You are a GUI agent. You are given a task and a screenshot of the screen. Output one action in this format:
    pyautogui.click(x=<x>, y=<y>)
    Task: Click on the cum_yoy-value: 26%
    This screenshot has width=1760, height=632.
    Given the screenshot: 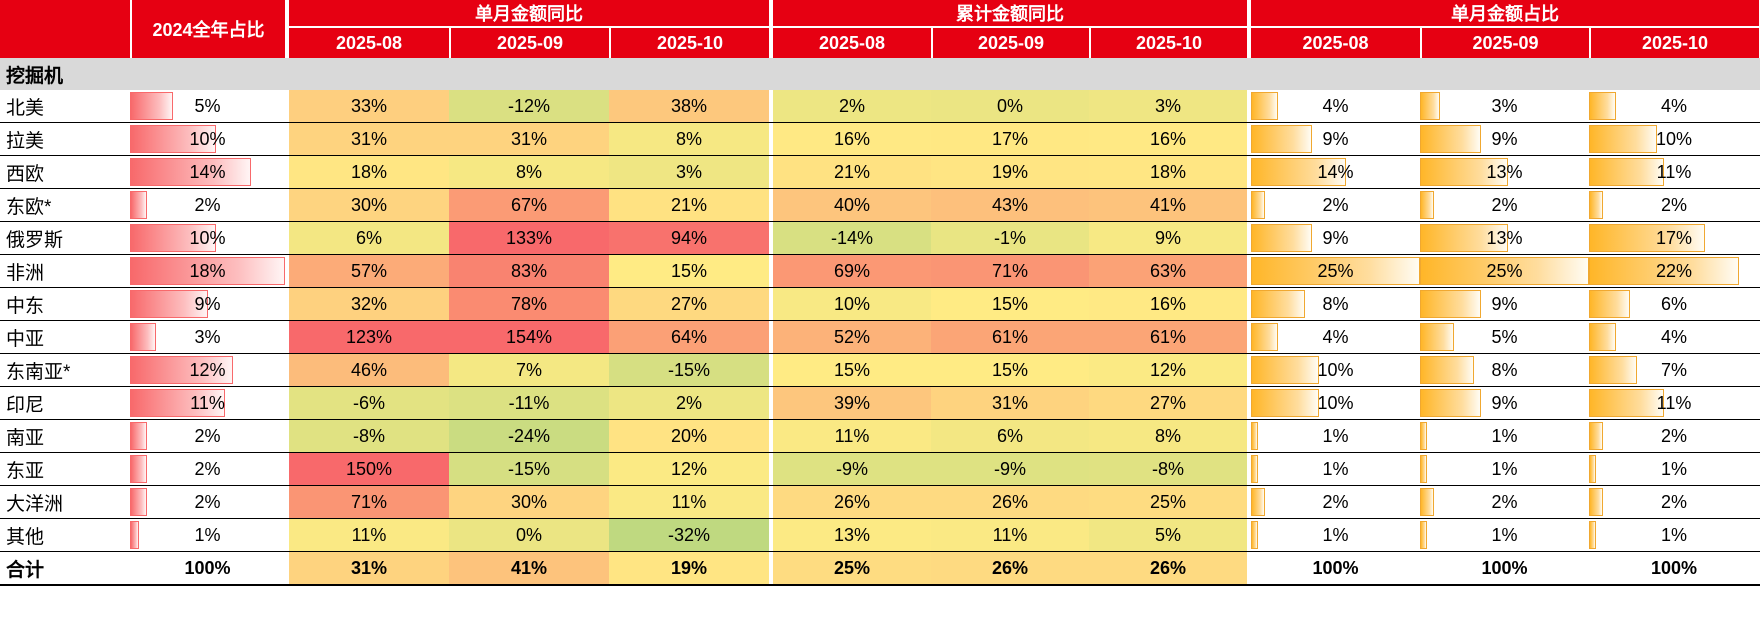 What is the action you would take?
    pyautogui.click(x=1168, y=567)
    